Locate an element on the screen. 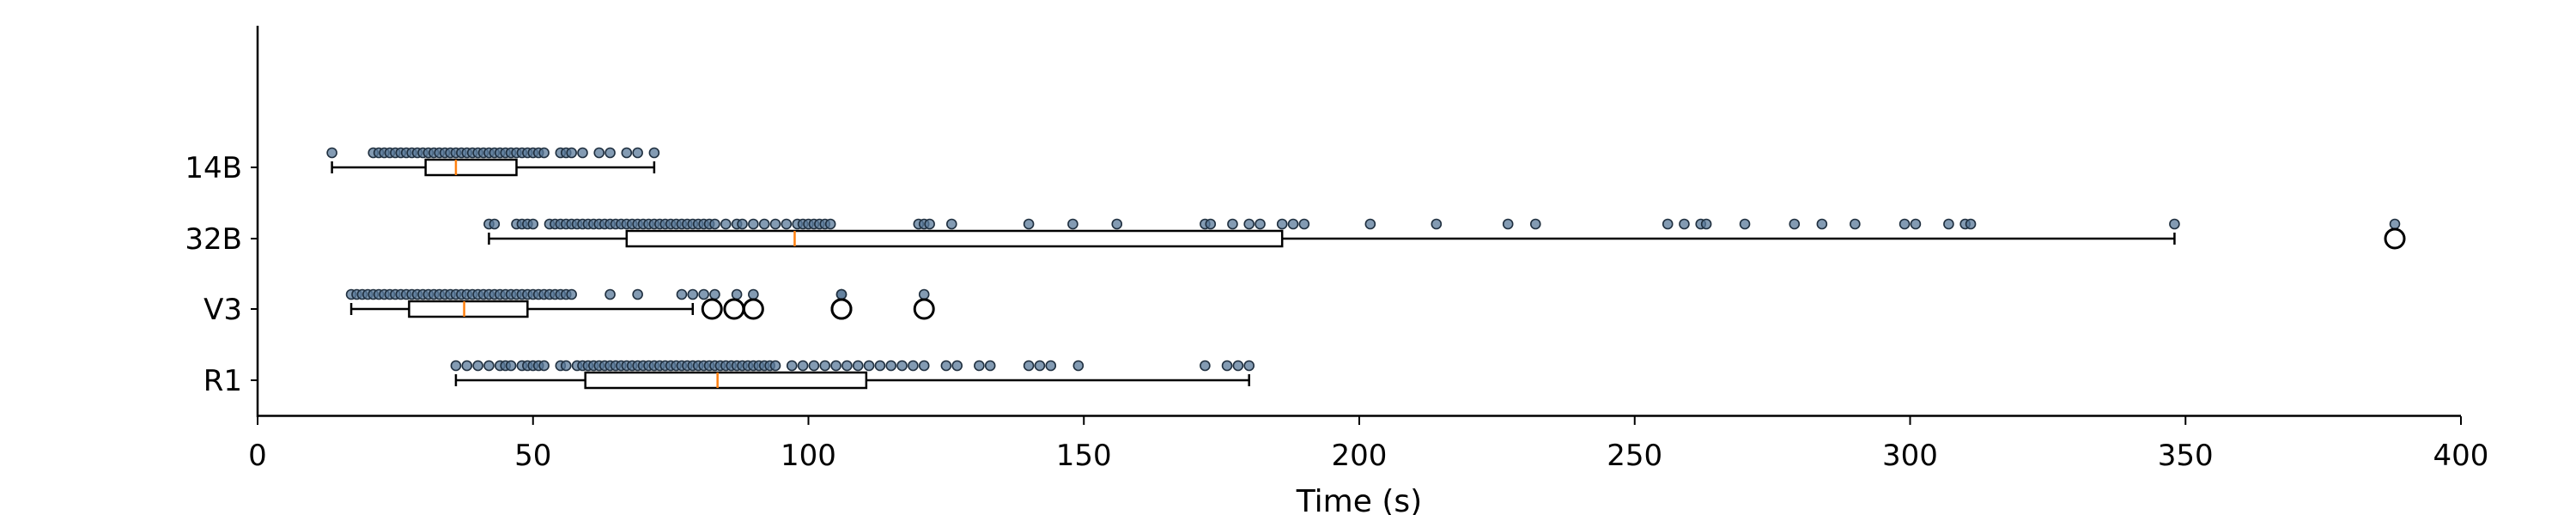 The width and height of the screenshot is (2576, 515). x-tick-label-250: 250 is located at coordinates (1634, 456).